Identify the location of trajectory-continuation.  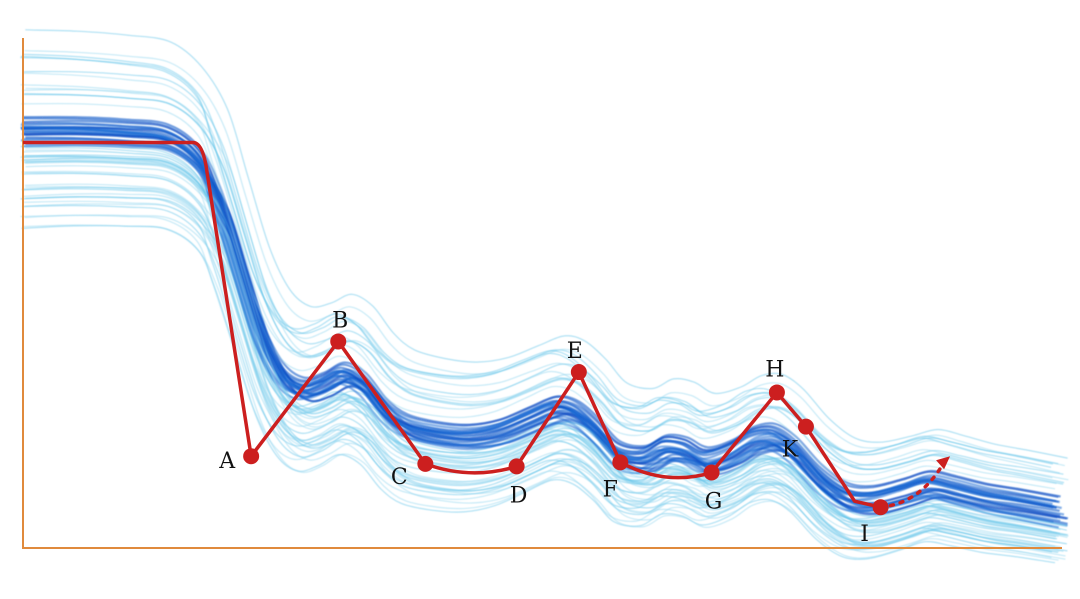
(912, 484).